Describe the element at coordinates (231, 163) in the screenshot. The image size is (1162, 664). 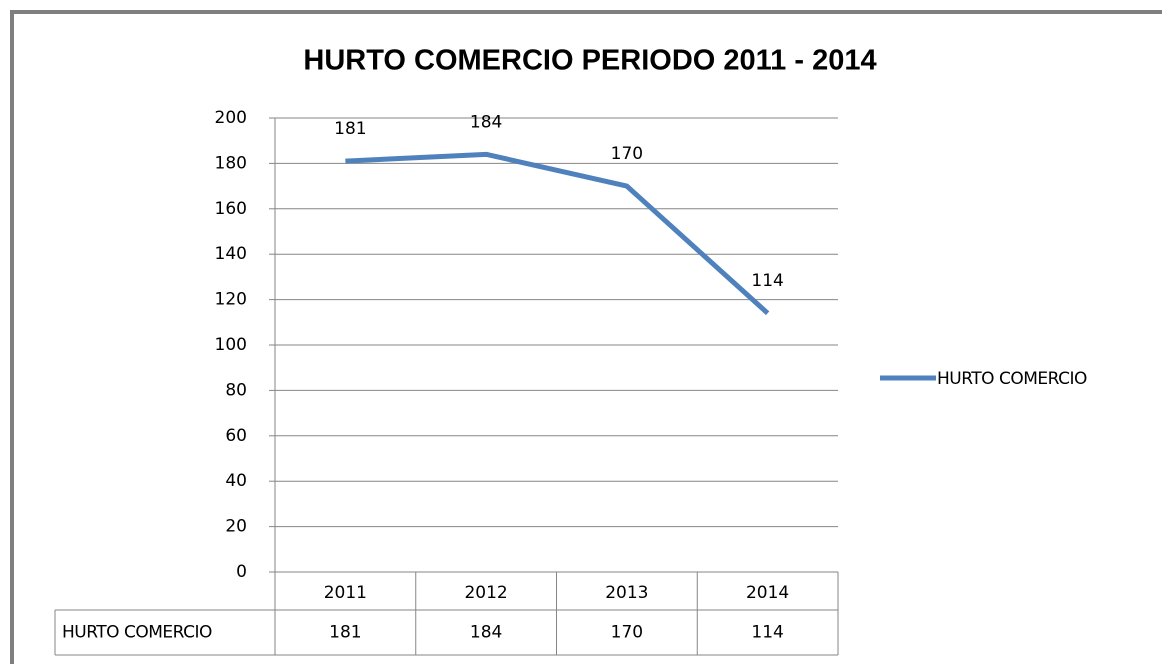
I see `y-tick-label: 180` at that location.